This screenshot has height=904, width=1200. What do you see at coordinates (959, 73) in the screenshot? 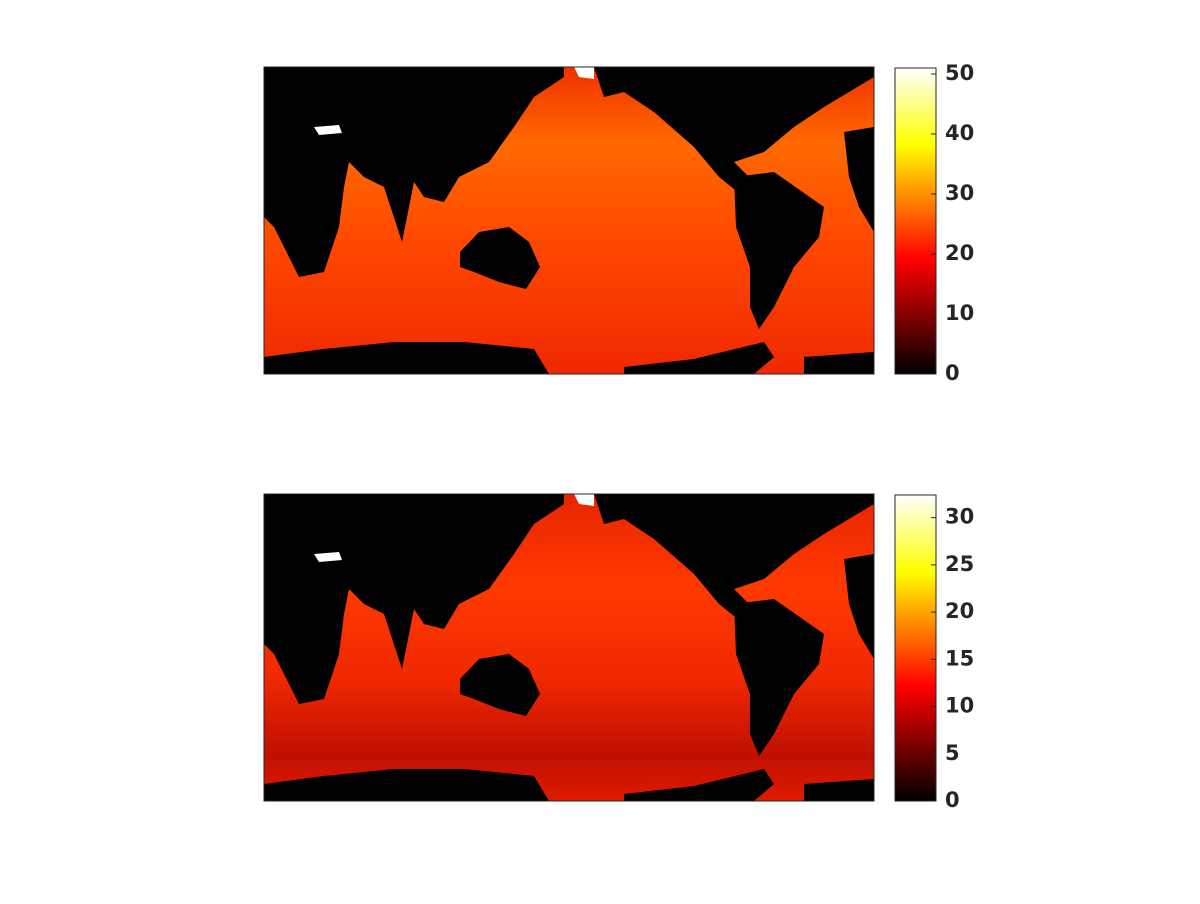
I see `colorbar-tick-label: 50` at bounding box center [959, 73].